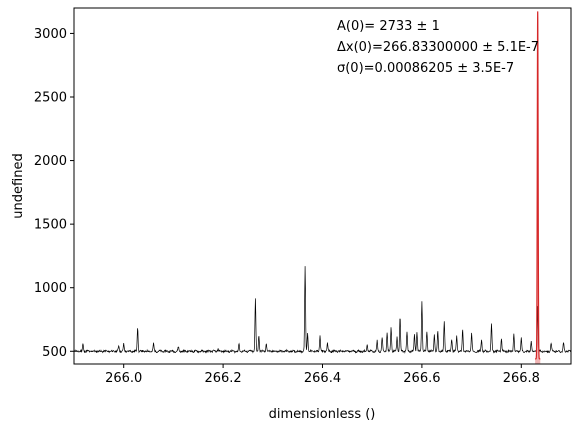  I want to click on x-axis: 266.0 266.2 266.4 266.6 266.8, so click(322, 375).